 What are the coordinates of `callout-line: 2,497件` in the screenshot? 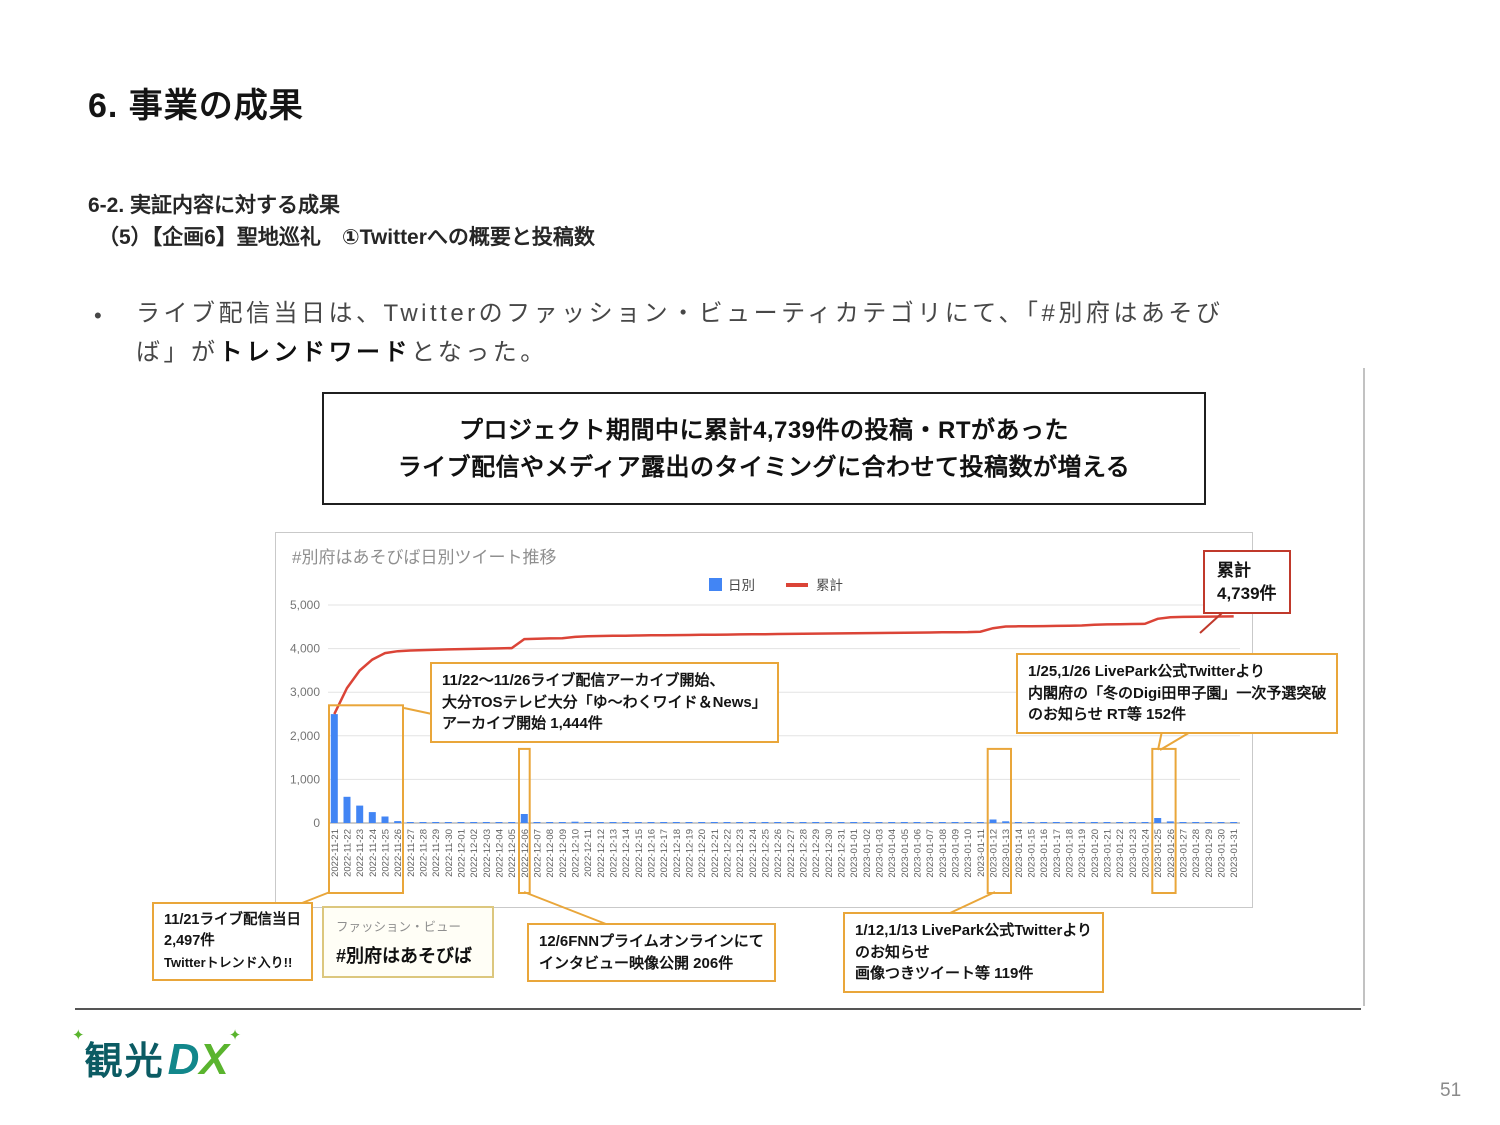 It's located at (189, 941).